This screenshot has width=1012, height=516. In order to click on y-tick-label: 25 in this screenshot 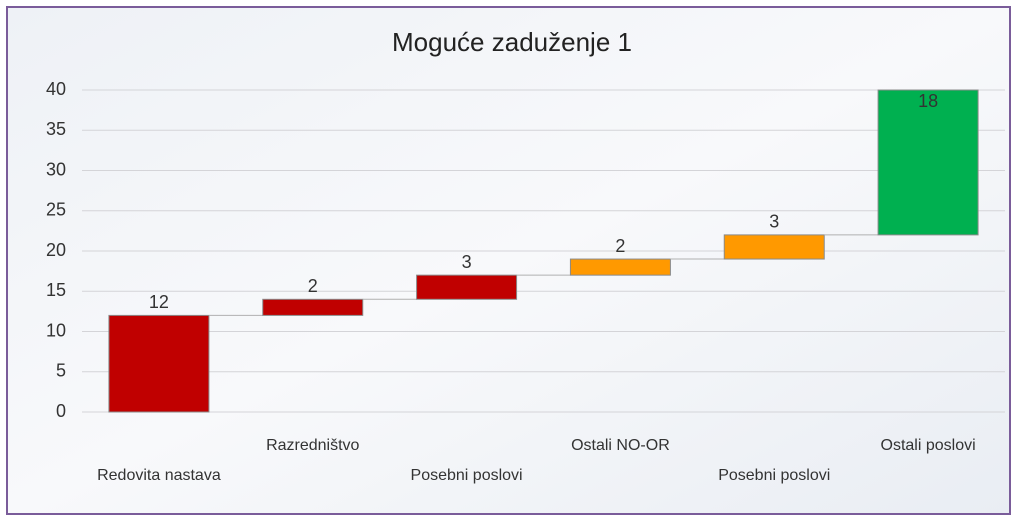, I will do `click(56, 210)`.